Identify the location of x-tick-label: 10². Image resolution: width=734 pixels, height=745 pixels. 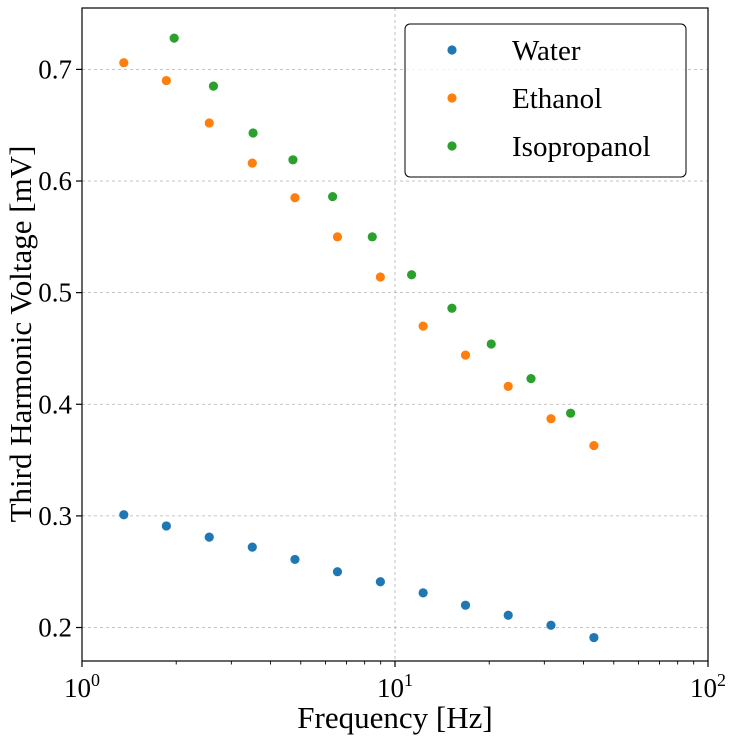
(708, 686).